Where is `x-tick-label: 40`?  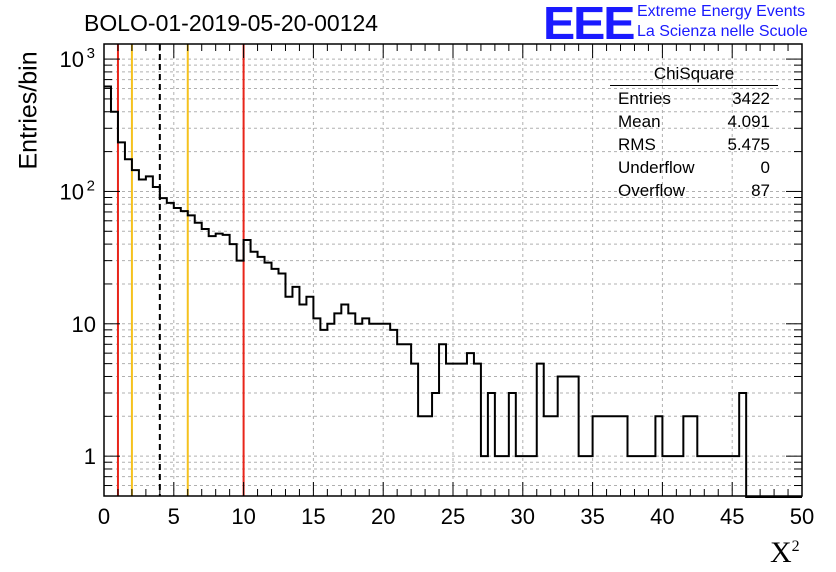
x-tick-label: 40 is located at coordinates (662, 516).